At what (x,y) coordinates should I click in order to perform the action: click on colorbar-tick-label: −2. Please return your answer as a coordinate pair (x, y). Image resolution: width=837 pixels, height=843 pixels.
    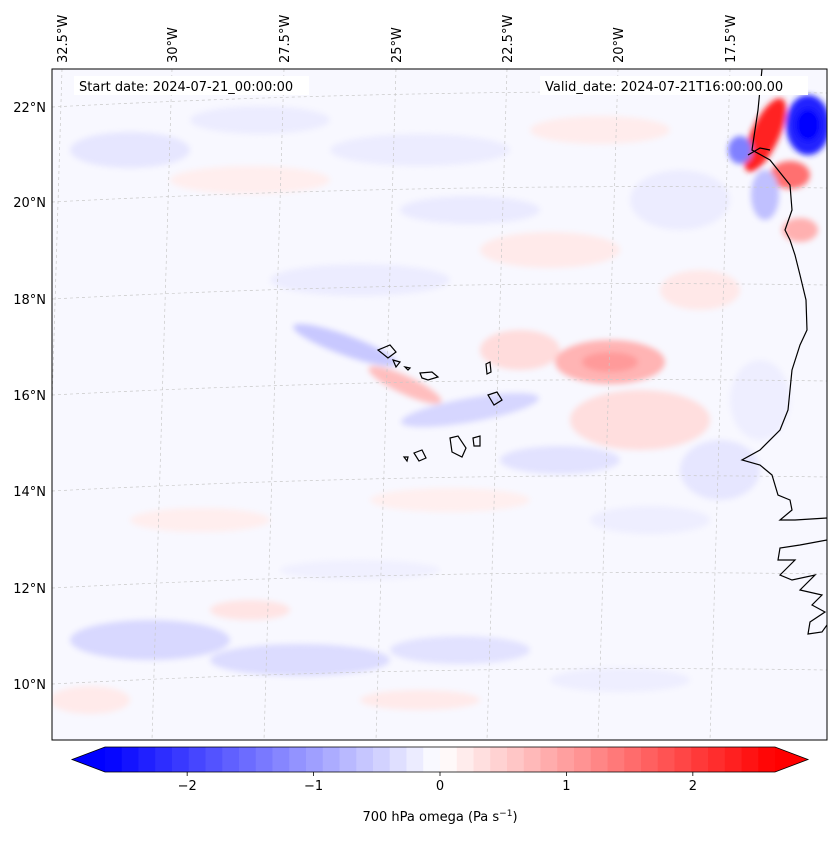
    Looking at the image, I should click on (187, 786).